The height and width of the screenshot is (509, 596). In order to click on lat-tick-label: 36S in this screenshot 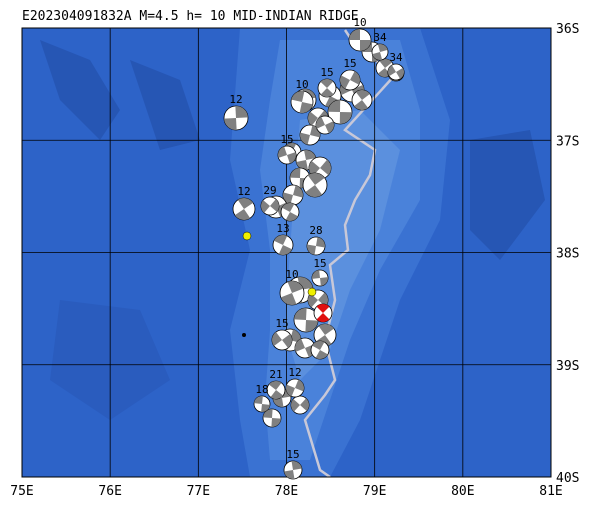, I will do `click(567, 29)`.